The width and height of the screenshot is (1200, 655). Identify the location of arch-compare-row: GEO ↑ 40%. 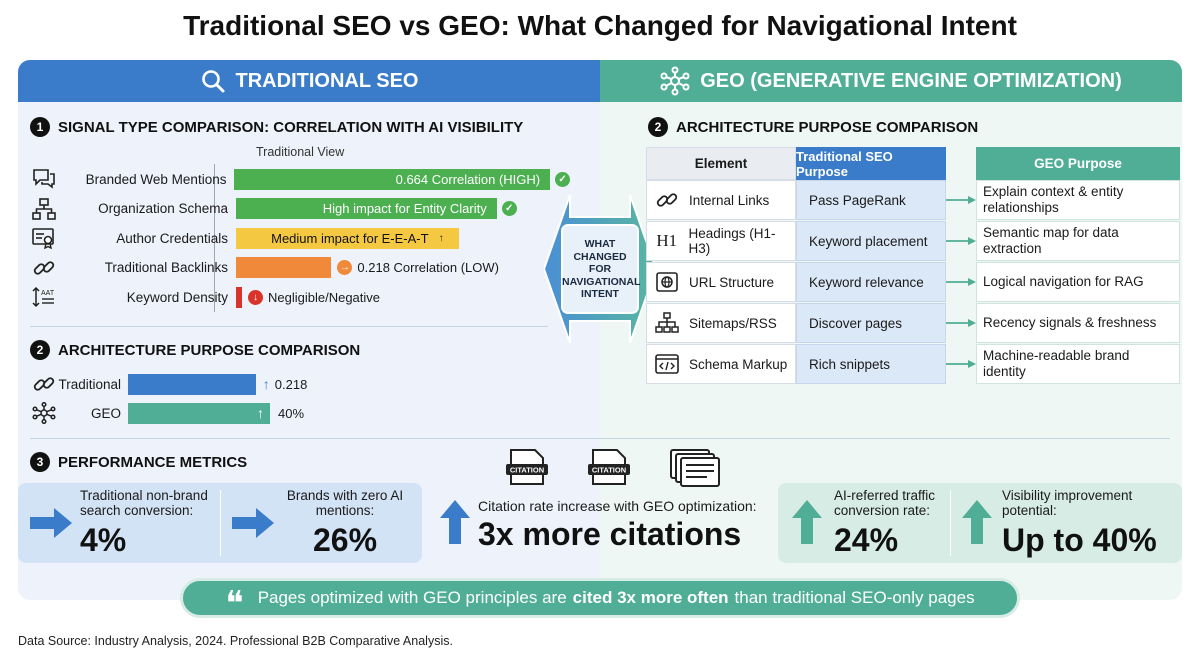
(300, 413).